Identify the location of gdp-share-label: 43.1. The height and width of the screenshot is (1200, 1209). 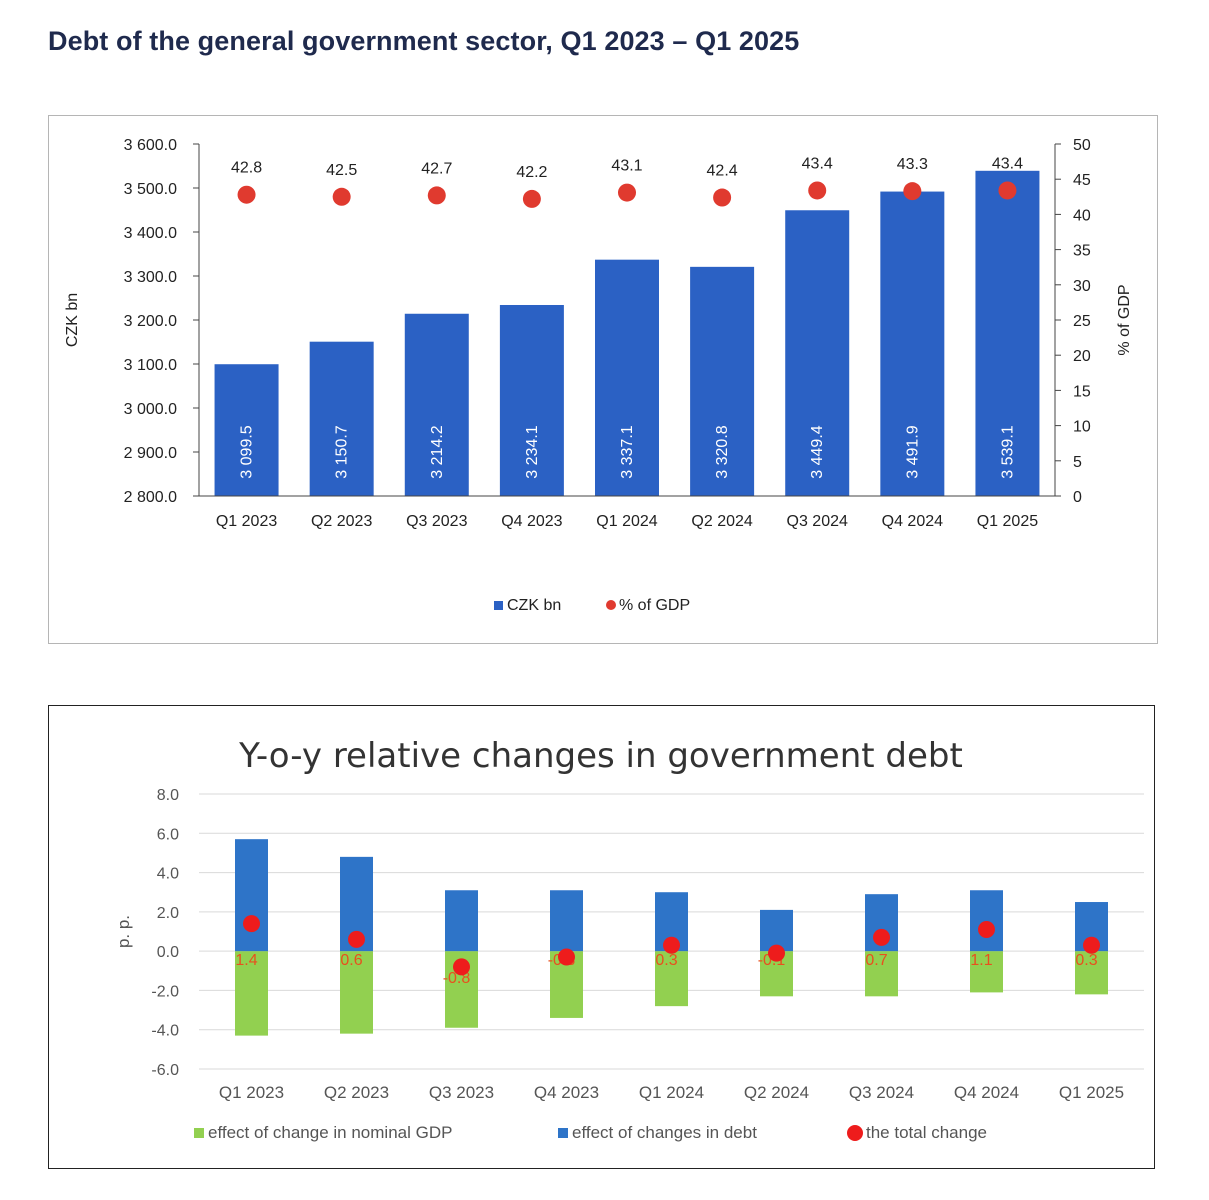
(626, 166).